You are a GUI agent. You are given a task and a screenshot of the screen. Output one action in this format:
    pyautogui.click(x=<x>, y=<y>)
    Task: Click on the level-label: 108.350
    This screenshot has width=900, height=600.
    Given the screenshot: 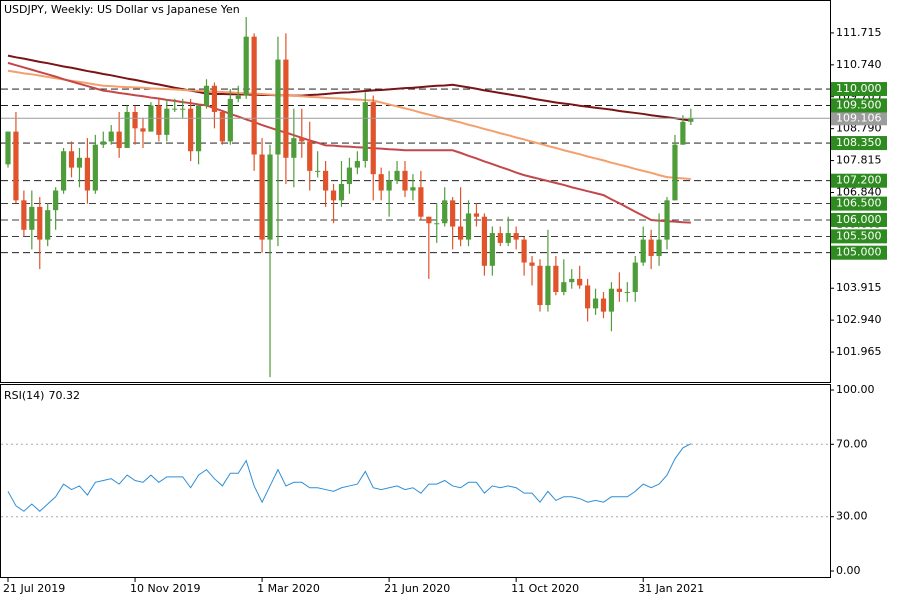 What is the action you would take?
    pyautogui.click(x=859, y=142)
    